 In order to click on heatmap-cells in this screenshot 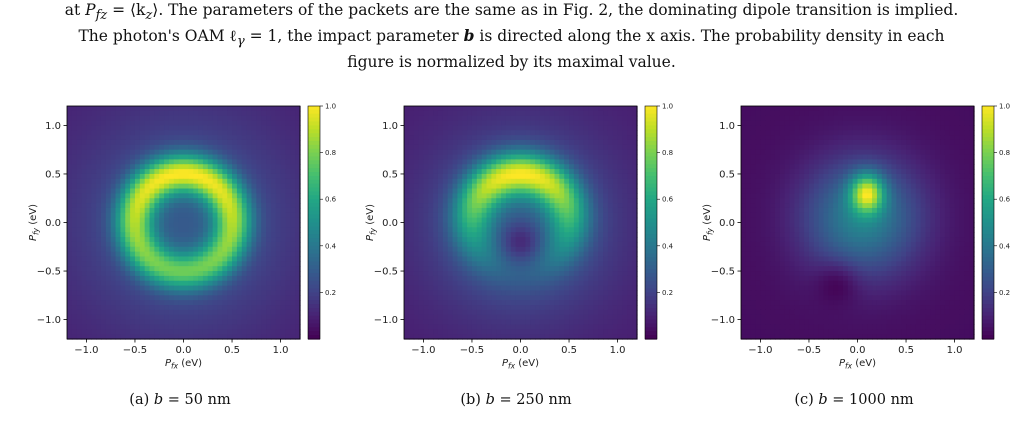, I will do `click(521, 223)`.